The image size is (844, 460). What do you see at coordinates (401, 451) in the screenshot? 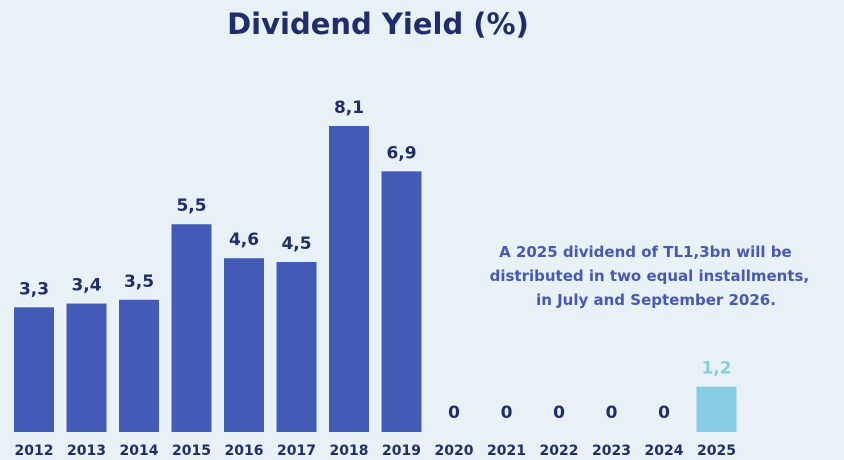
I see `tick-label-2019: 2019` at bounding box center [401, 451].